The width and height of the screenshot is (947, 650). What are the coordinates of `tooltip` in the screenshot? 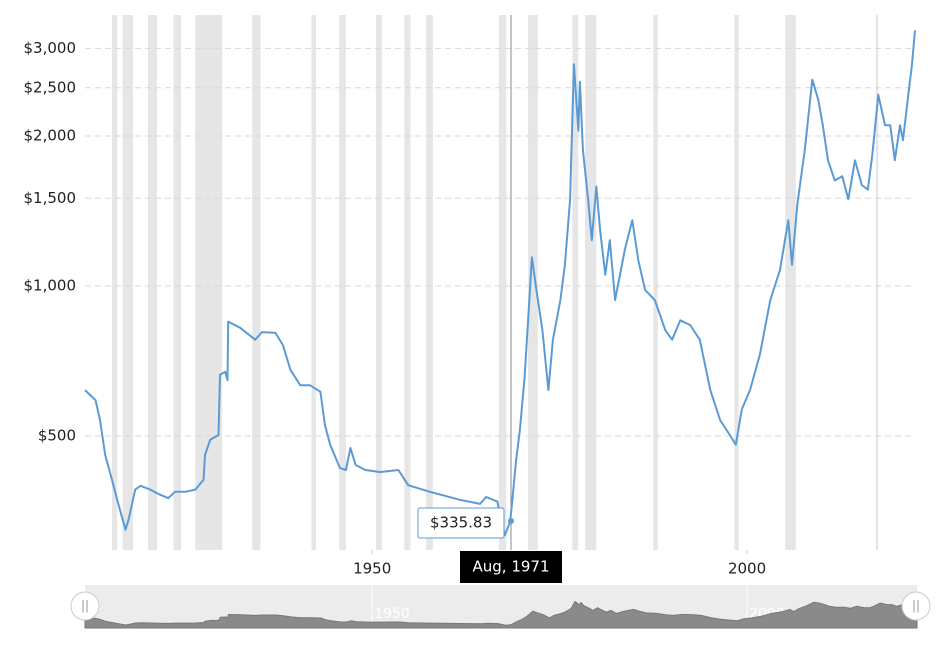 It's located at (461, 523).